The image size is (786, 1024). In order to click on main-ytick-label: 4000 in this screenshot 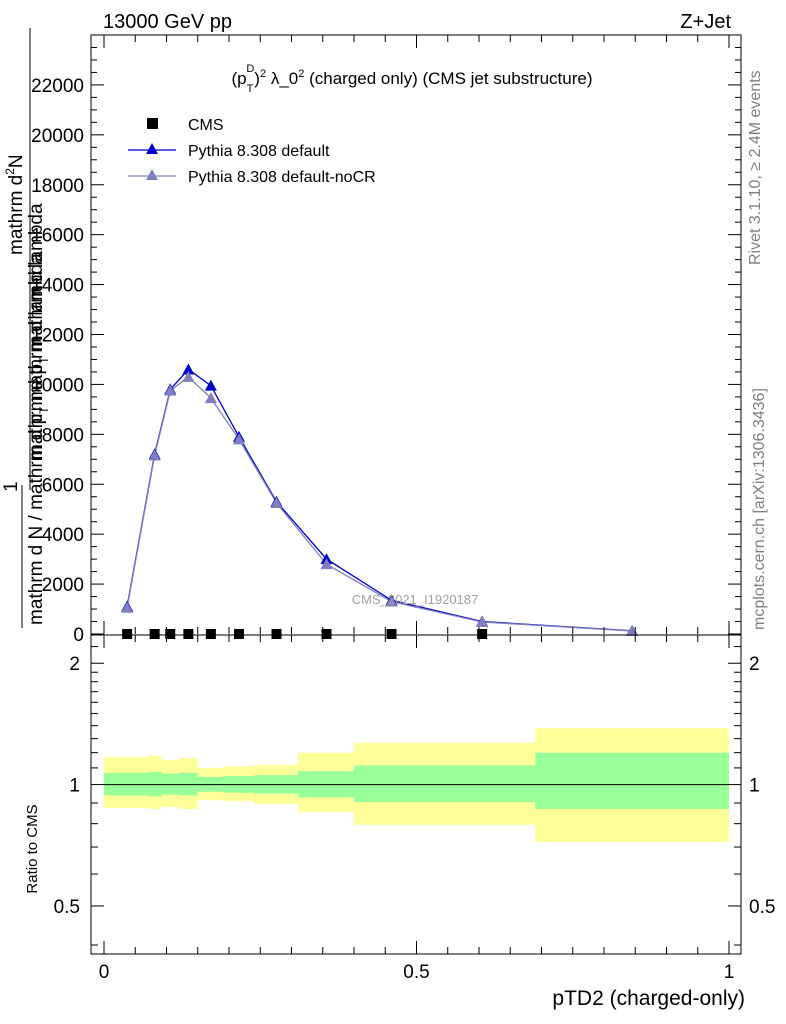, I will do `click(63, 535)`.